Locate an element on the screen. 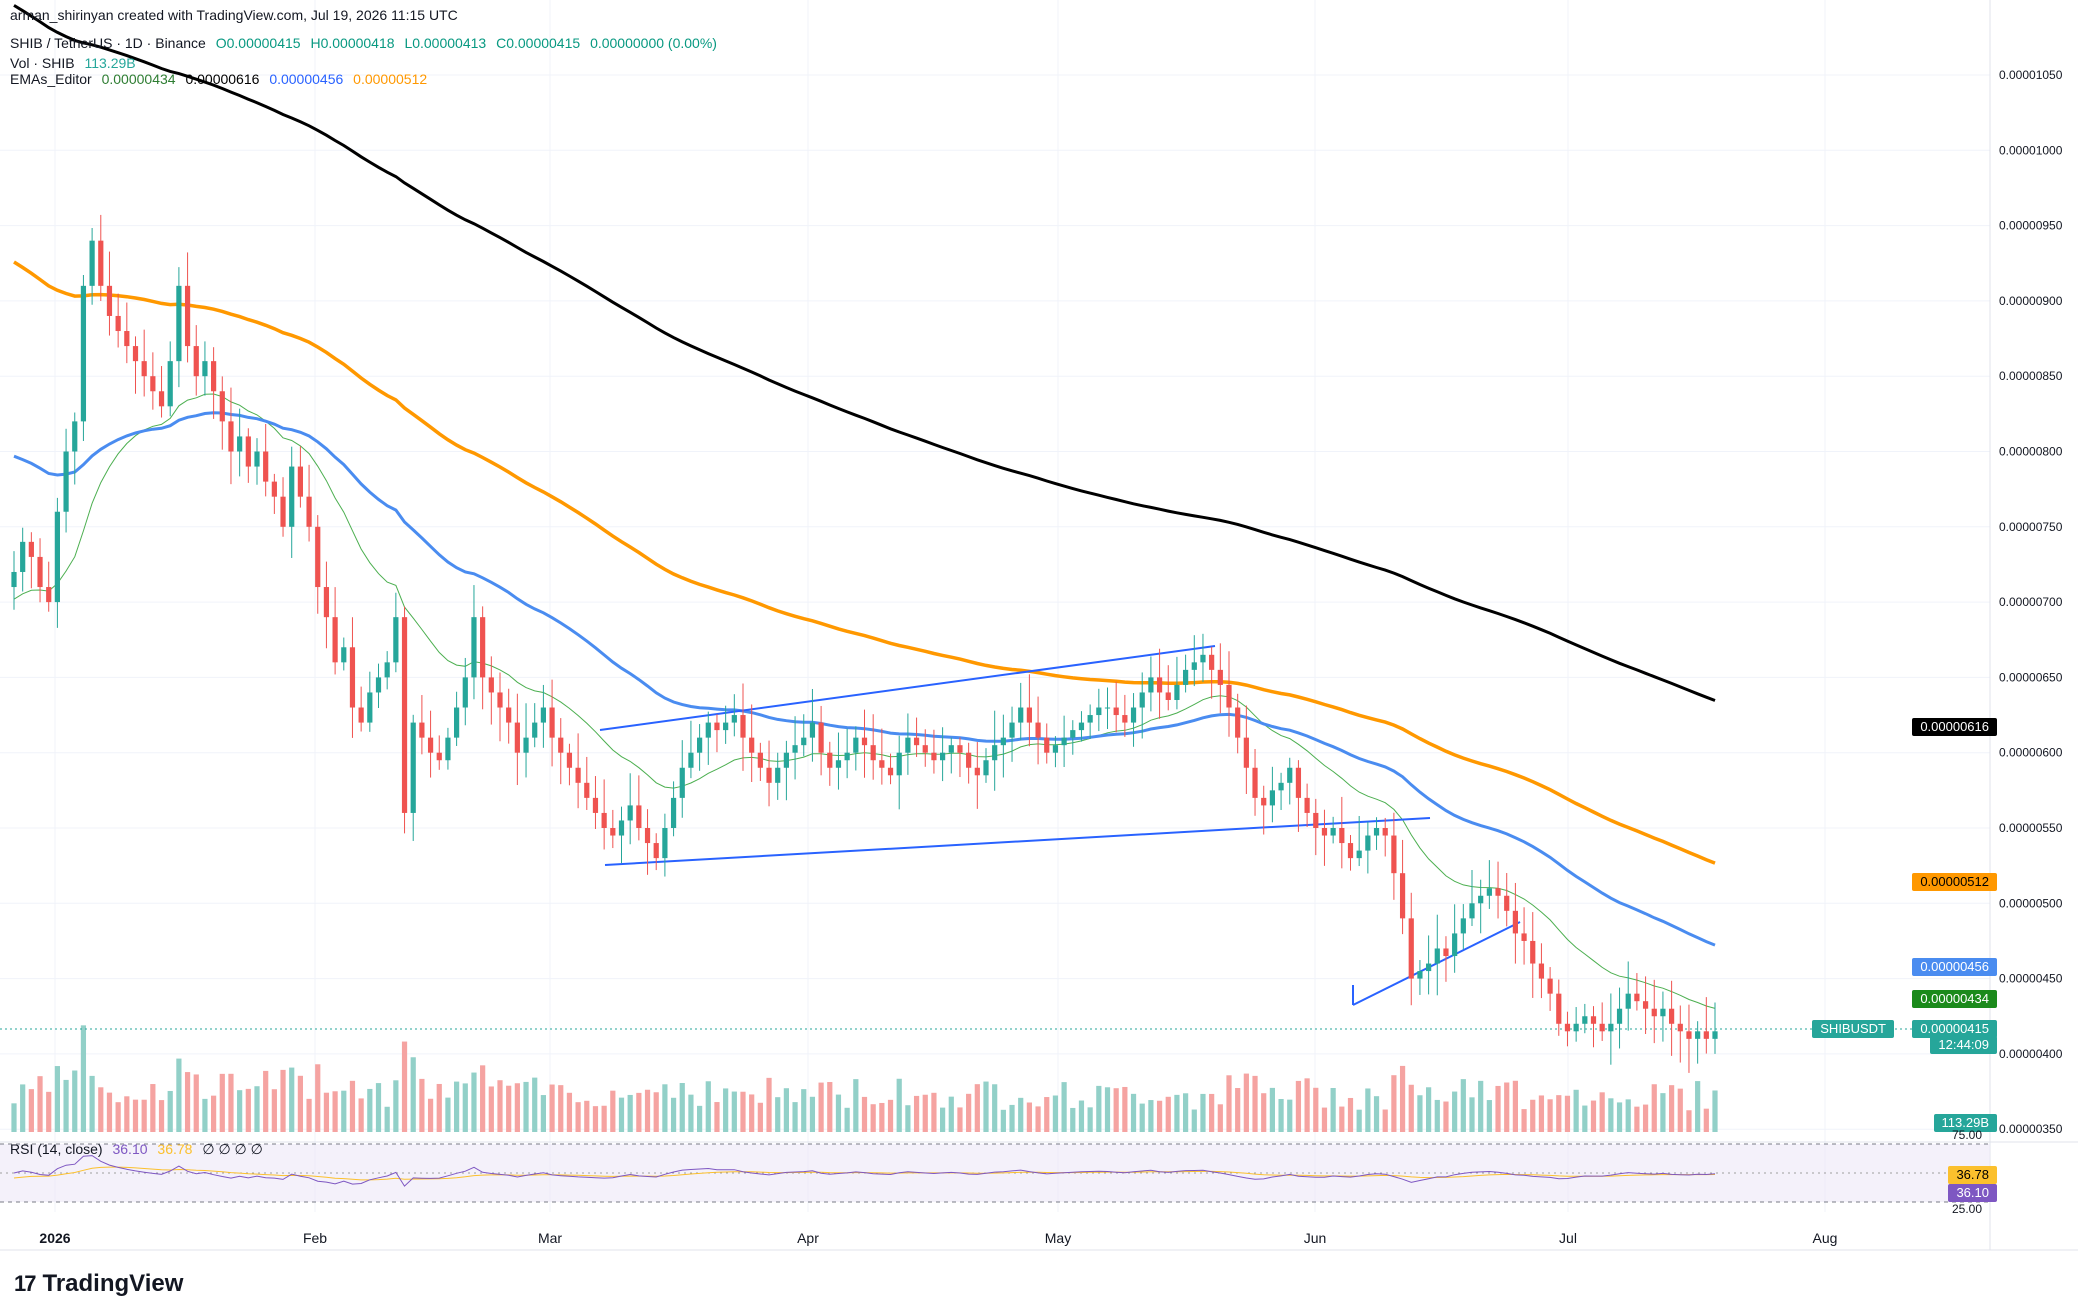  rsi-label: RSI (14, close) is located at coordinates (56, 1149).